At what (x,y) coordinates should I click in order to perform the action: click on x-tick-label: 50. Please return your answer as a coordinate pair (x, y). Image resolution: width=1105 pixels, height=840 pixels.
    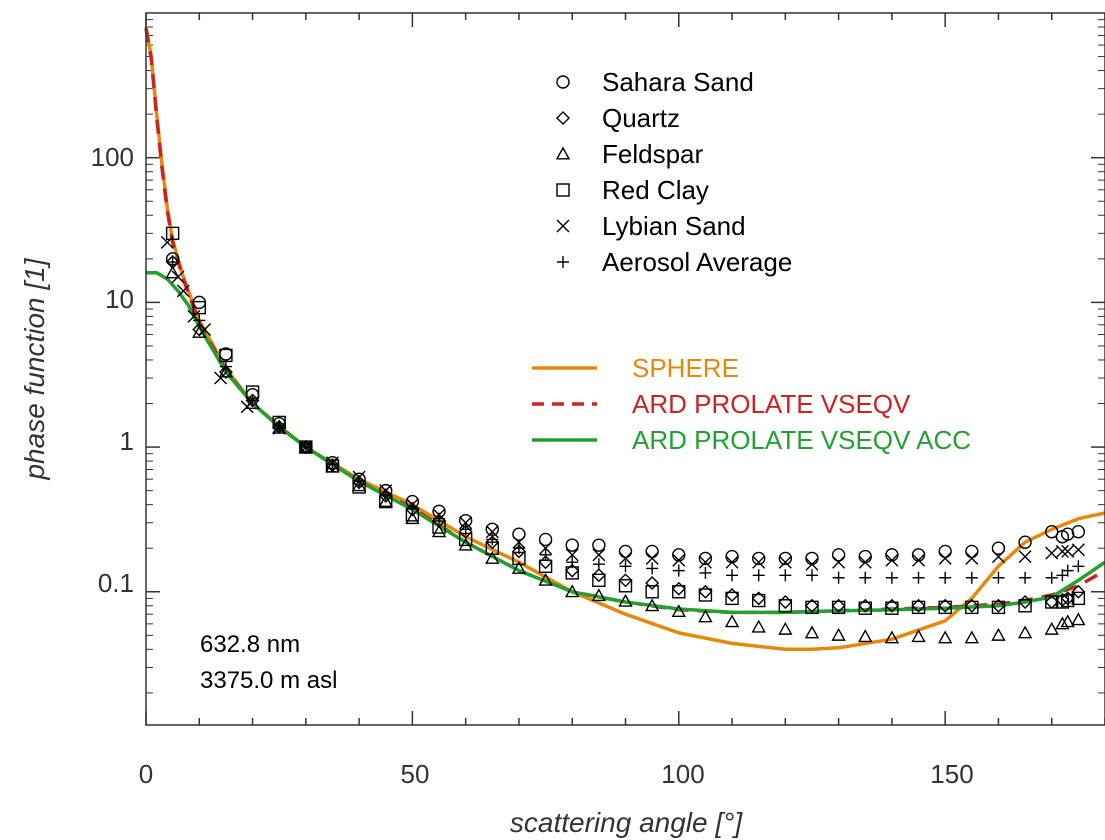
    Looking at the image, I should click on (415, 774).